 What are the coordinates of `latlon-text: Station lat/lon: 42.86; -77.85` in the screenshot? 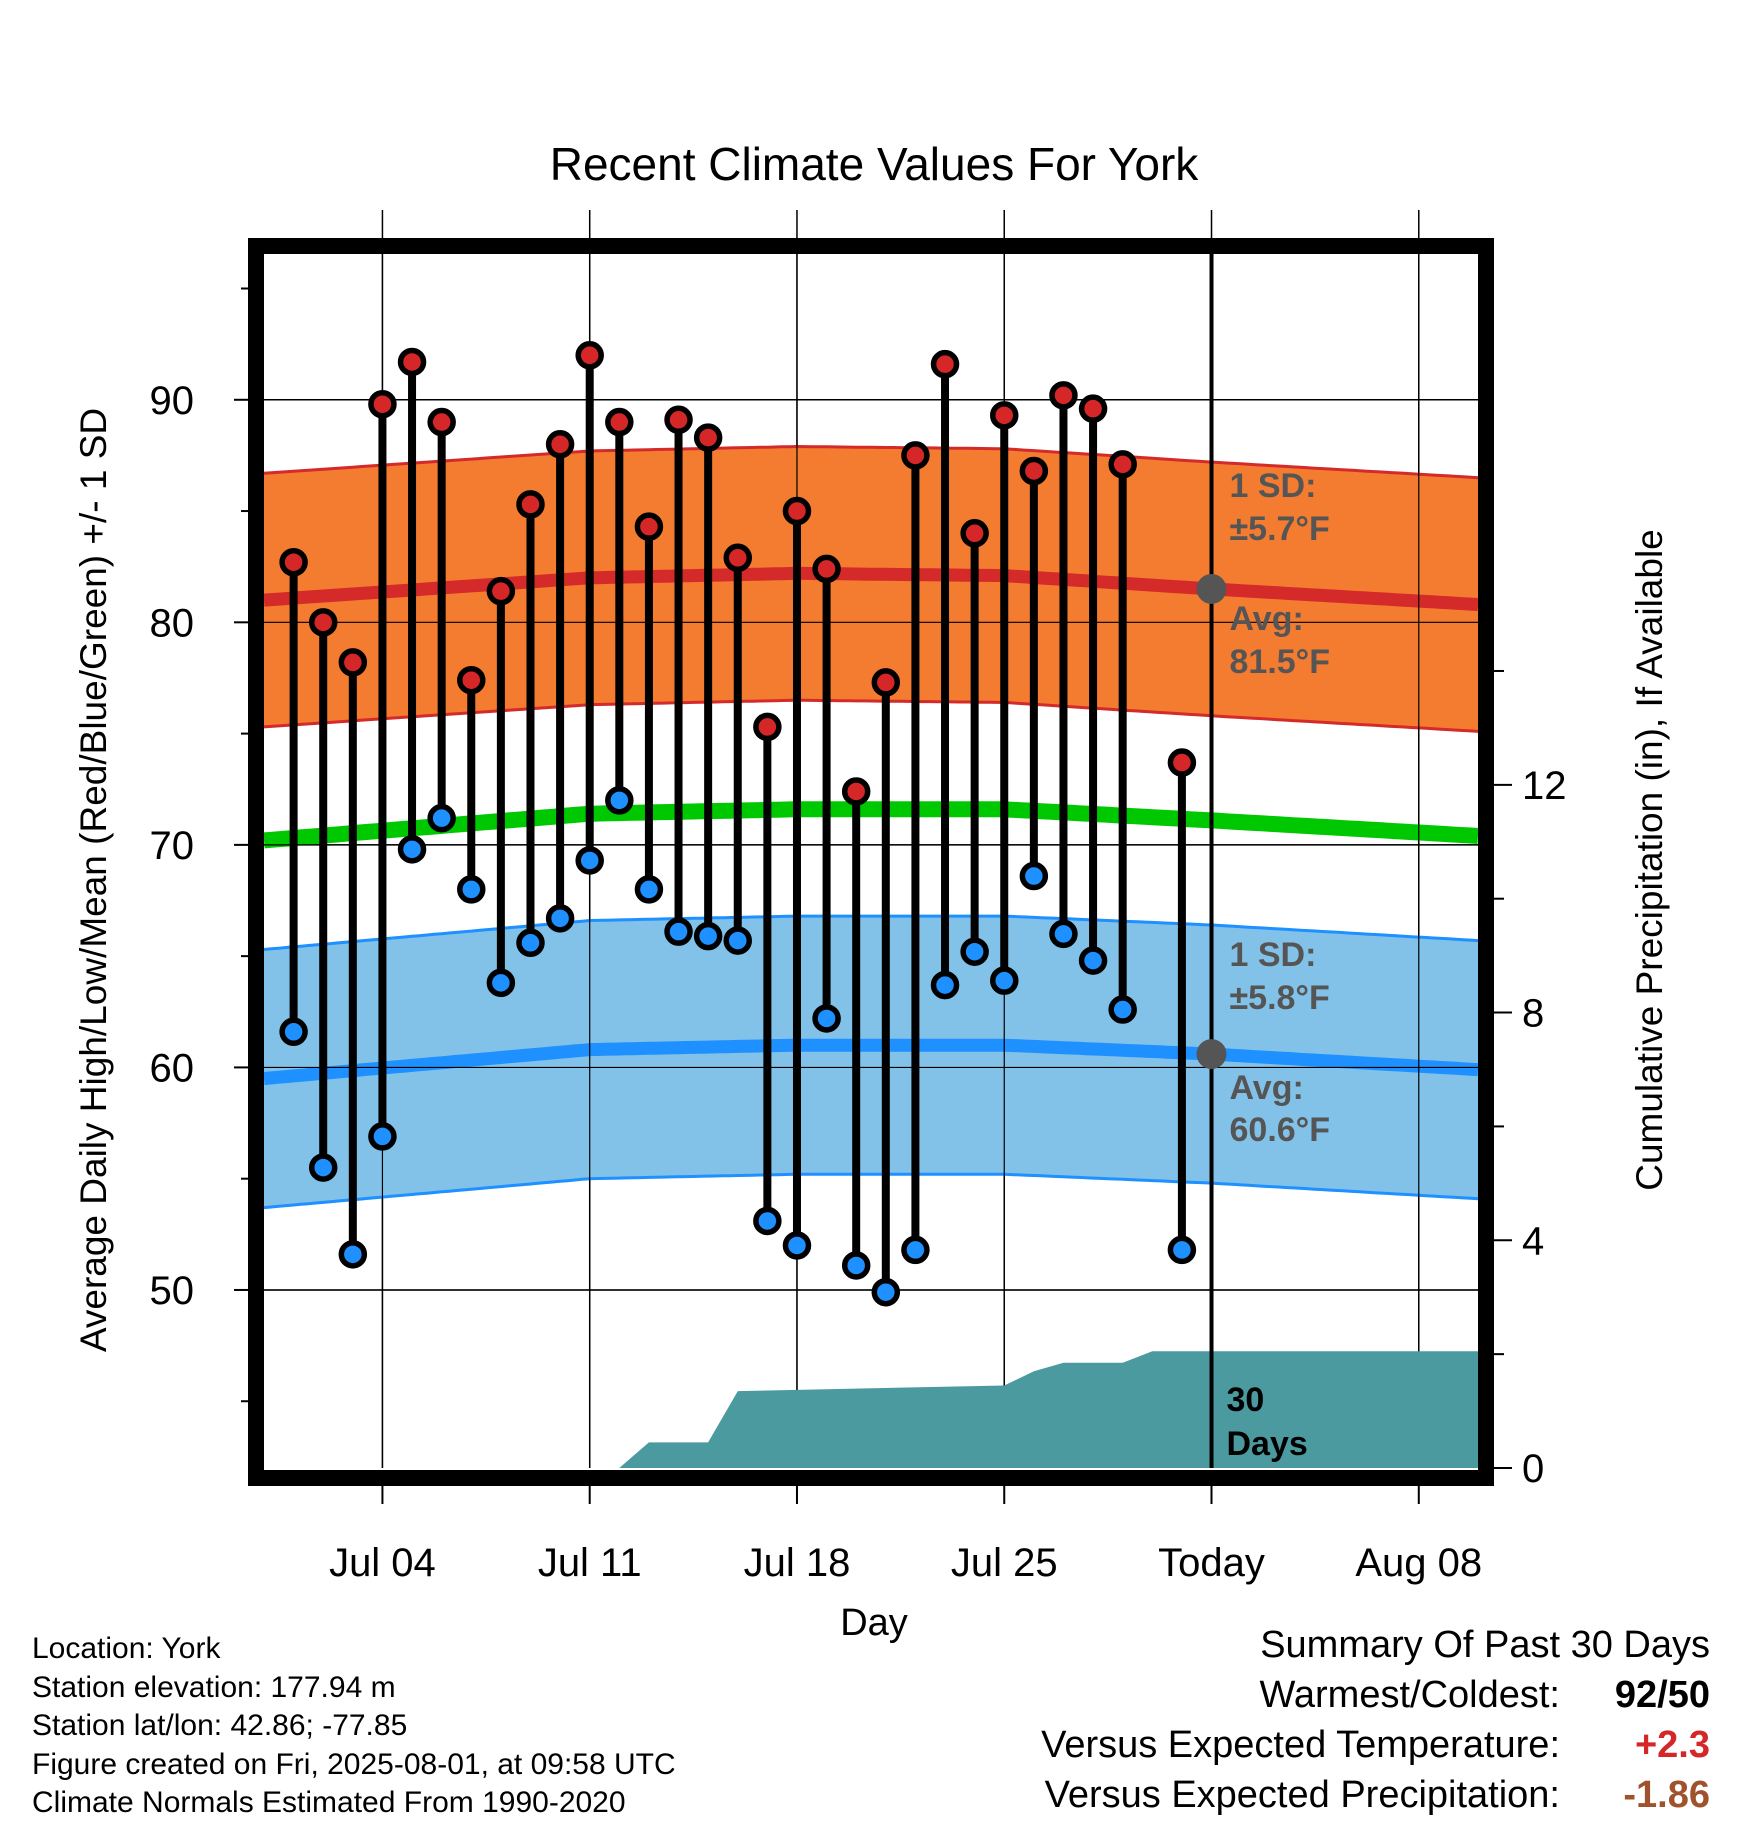 It's located at (220, 1725).